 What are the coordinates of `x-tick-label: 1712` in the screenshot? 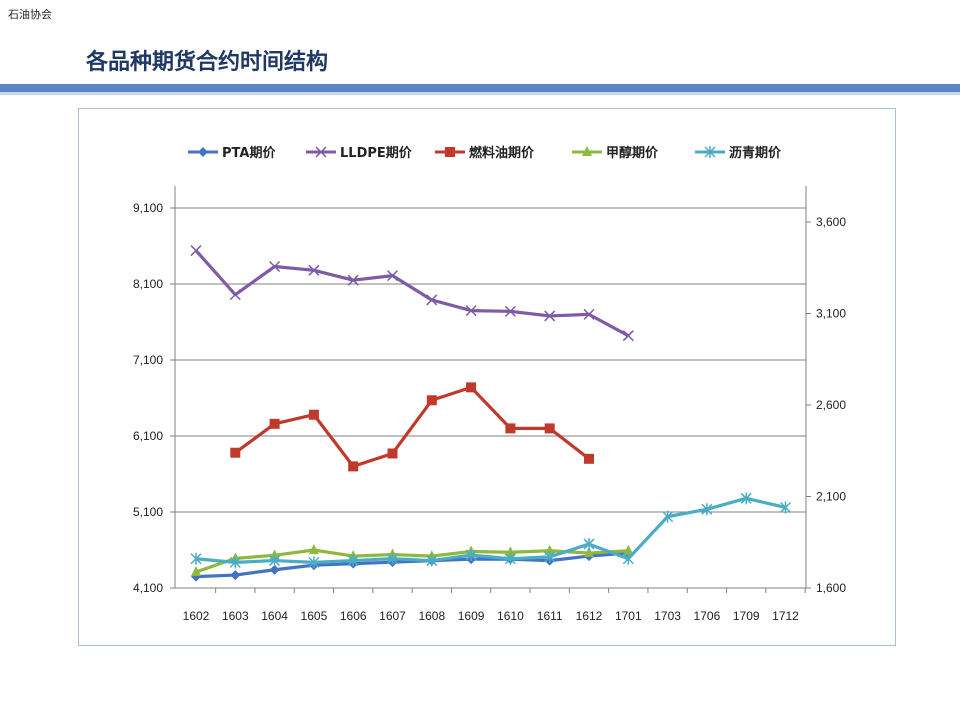 It's located at (785, 616).